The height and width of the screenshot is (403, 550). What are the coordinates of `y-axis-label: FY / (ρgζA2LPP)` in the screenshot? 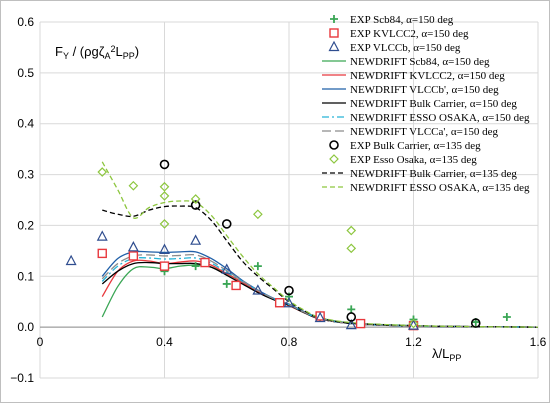 It's located at (97, 52).